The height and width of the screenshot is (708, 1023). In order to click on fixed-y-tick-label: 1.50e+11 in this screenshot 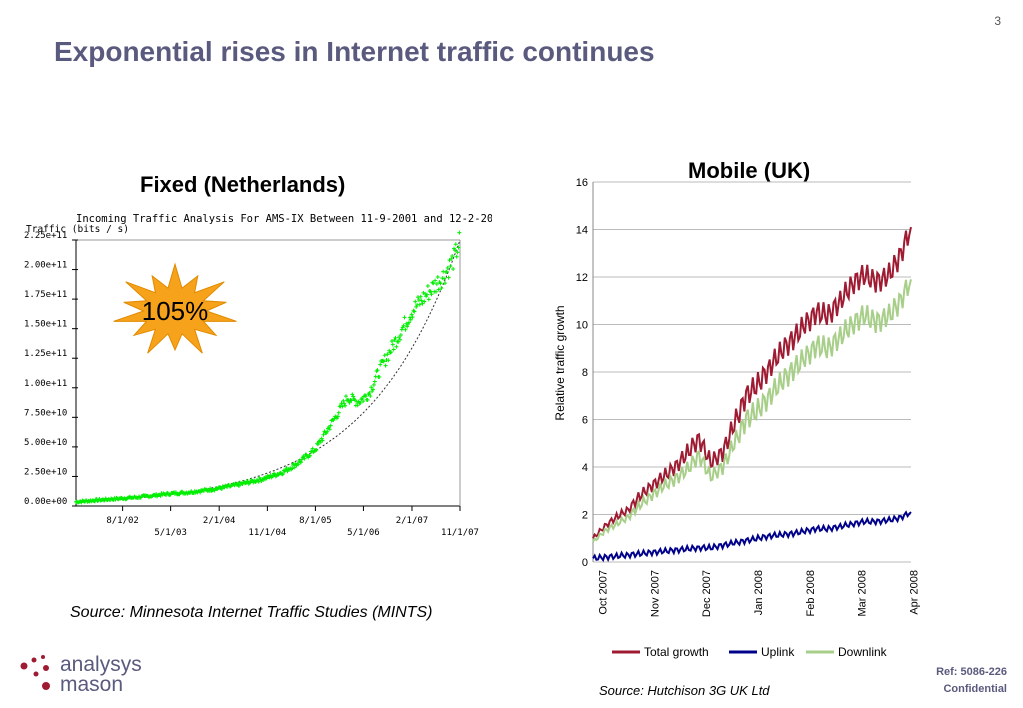, I will do `click(45, 325)`.